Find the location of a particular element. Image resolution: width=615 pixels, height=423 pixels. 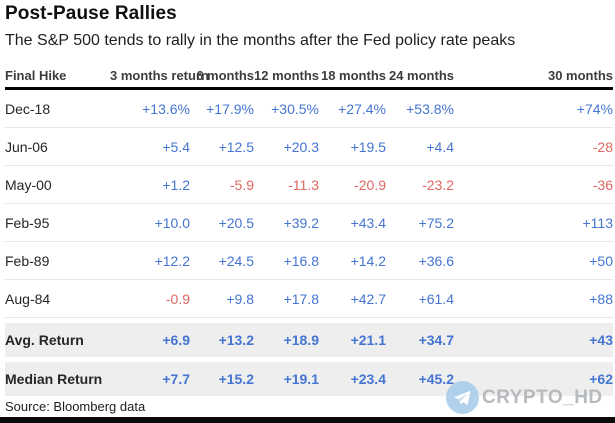

table-row: Median Return +7.7 +15.2 +19.1 +23.4 +45.2 +62 is located at coordinates (309, 379).